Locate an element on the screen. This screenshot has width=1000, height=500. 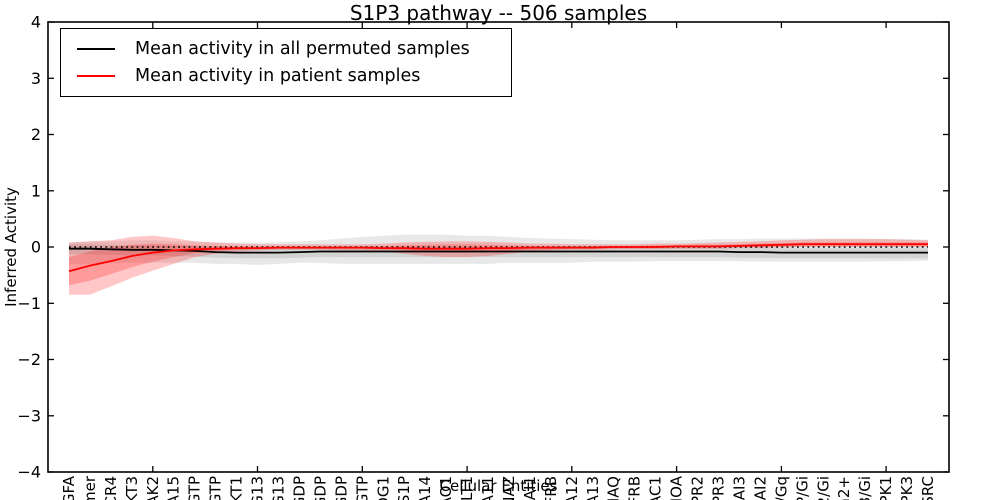
legend-label-patient: Mean activity in patient samples is located at coordinates (278, 76).